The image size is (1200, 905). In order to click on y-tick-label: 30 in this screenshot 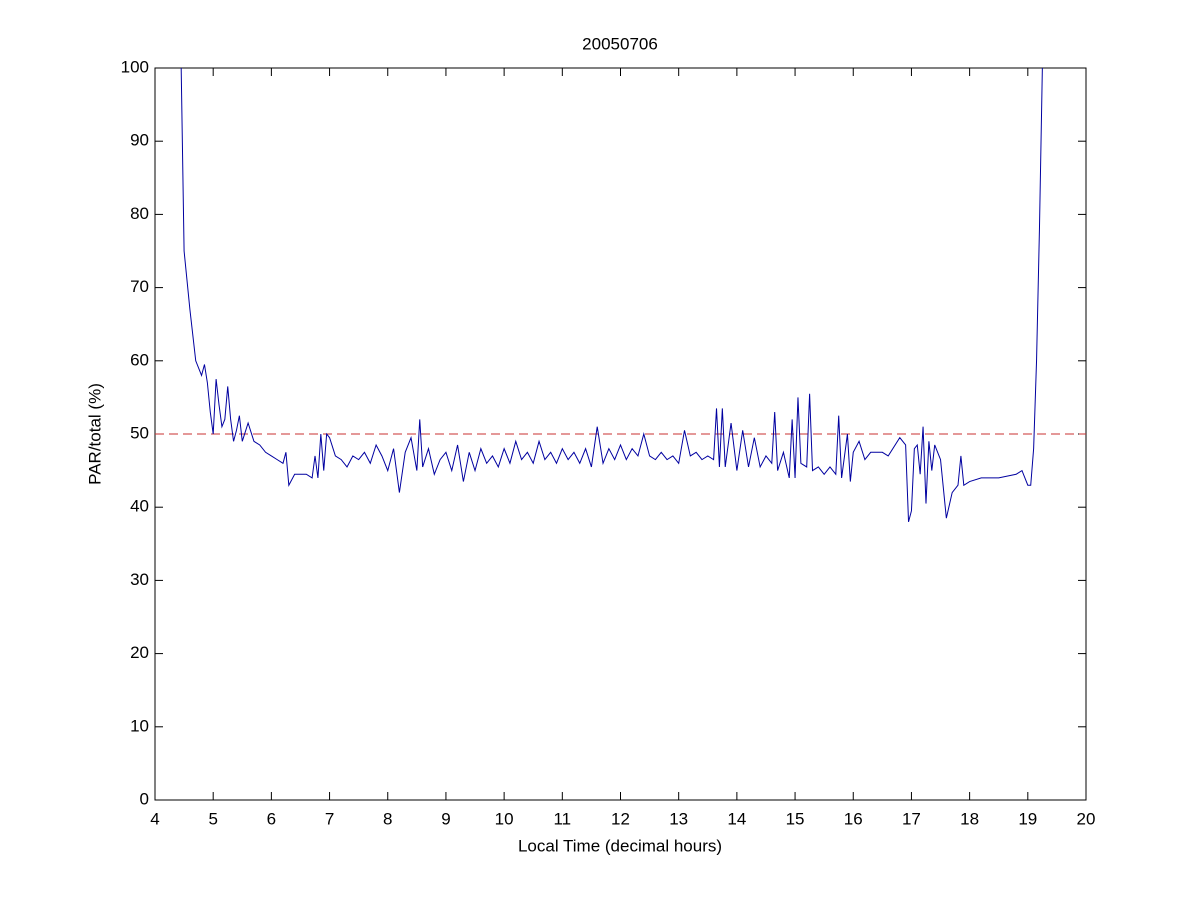, I will do `click(139, 579)`.